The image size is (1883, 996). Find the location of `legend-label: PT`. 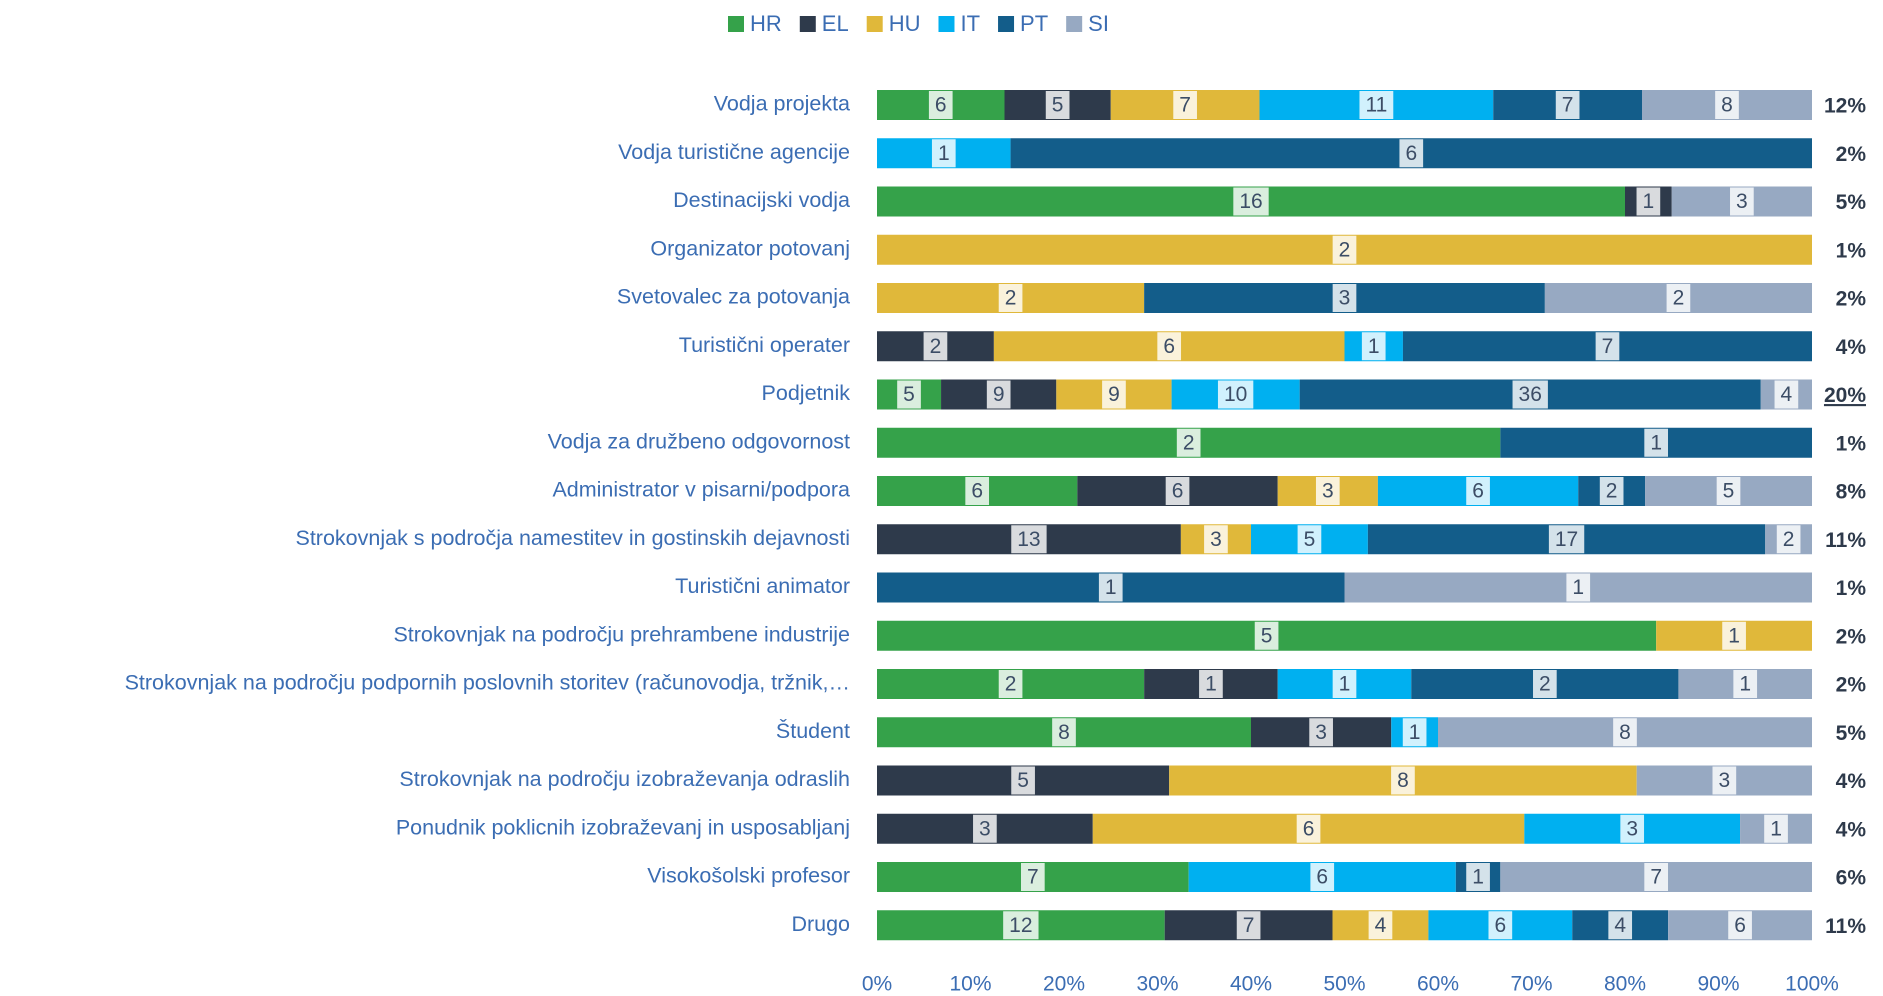

legend-label: PT is located at coordinates (1034, 23).